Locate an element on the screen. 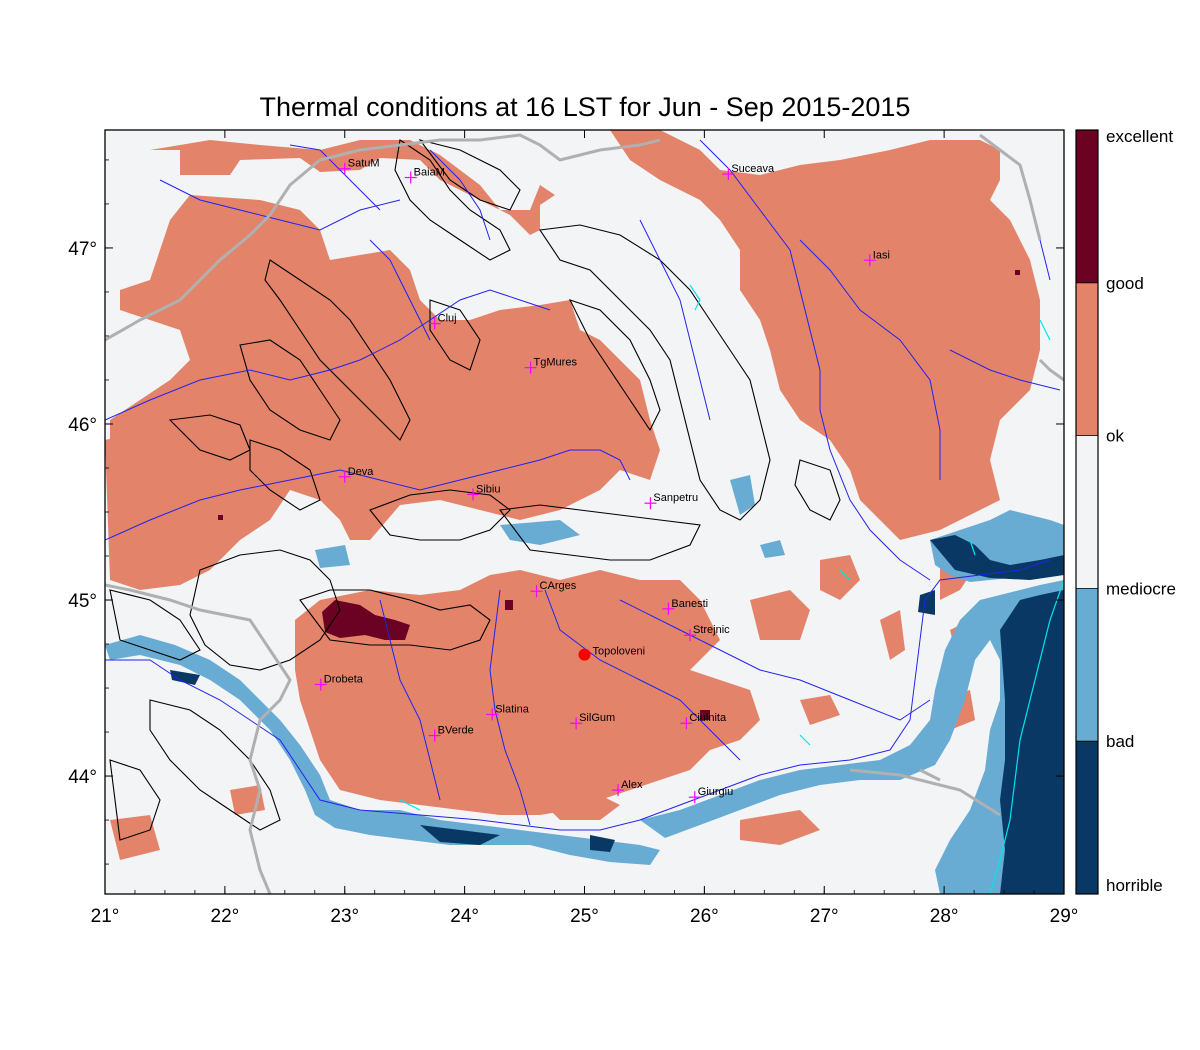 The width and height of the screenshot is (1200, 1050). city-marker: SatuM is located at coordinates (359, 166).